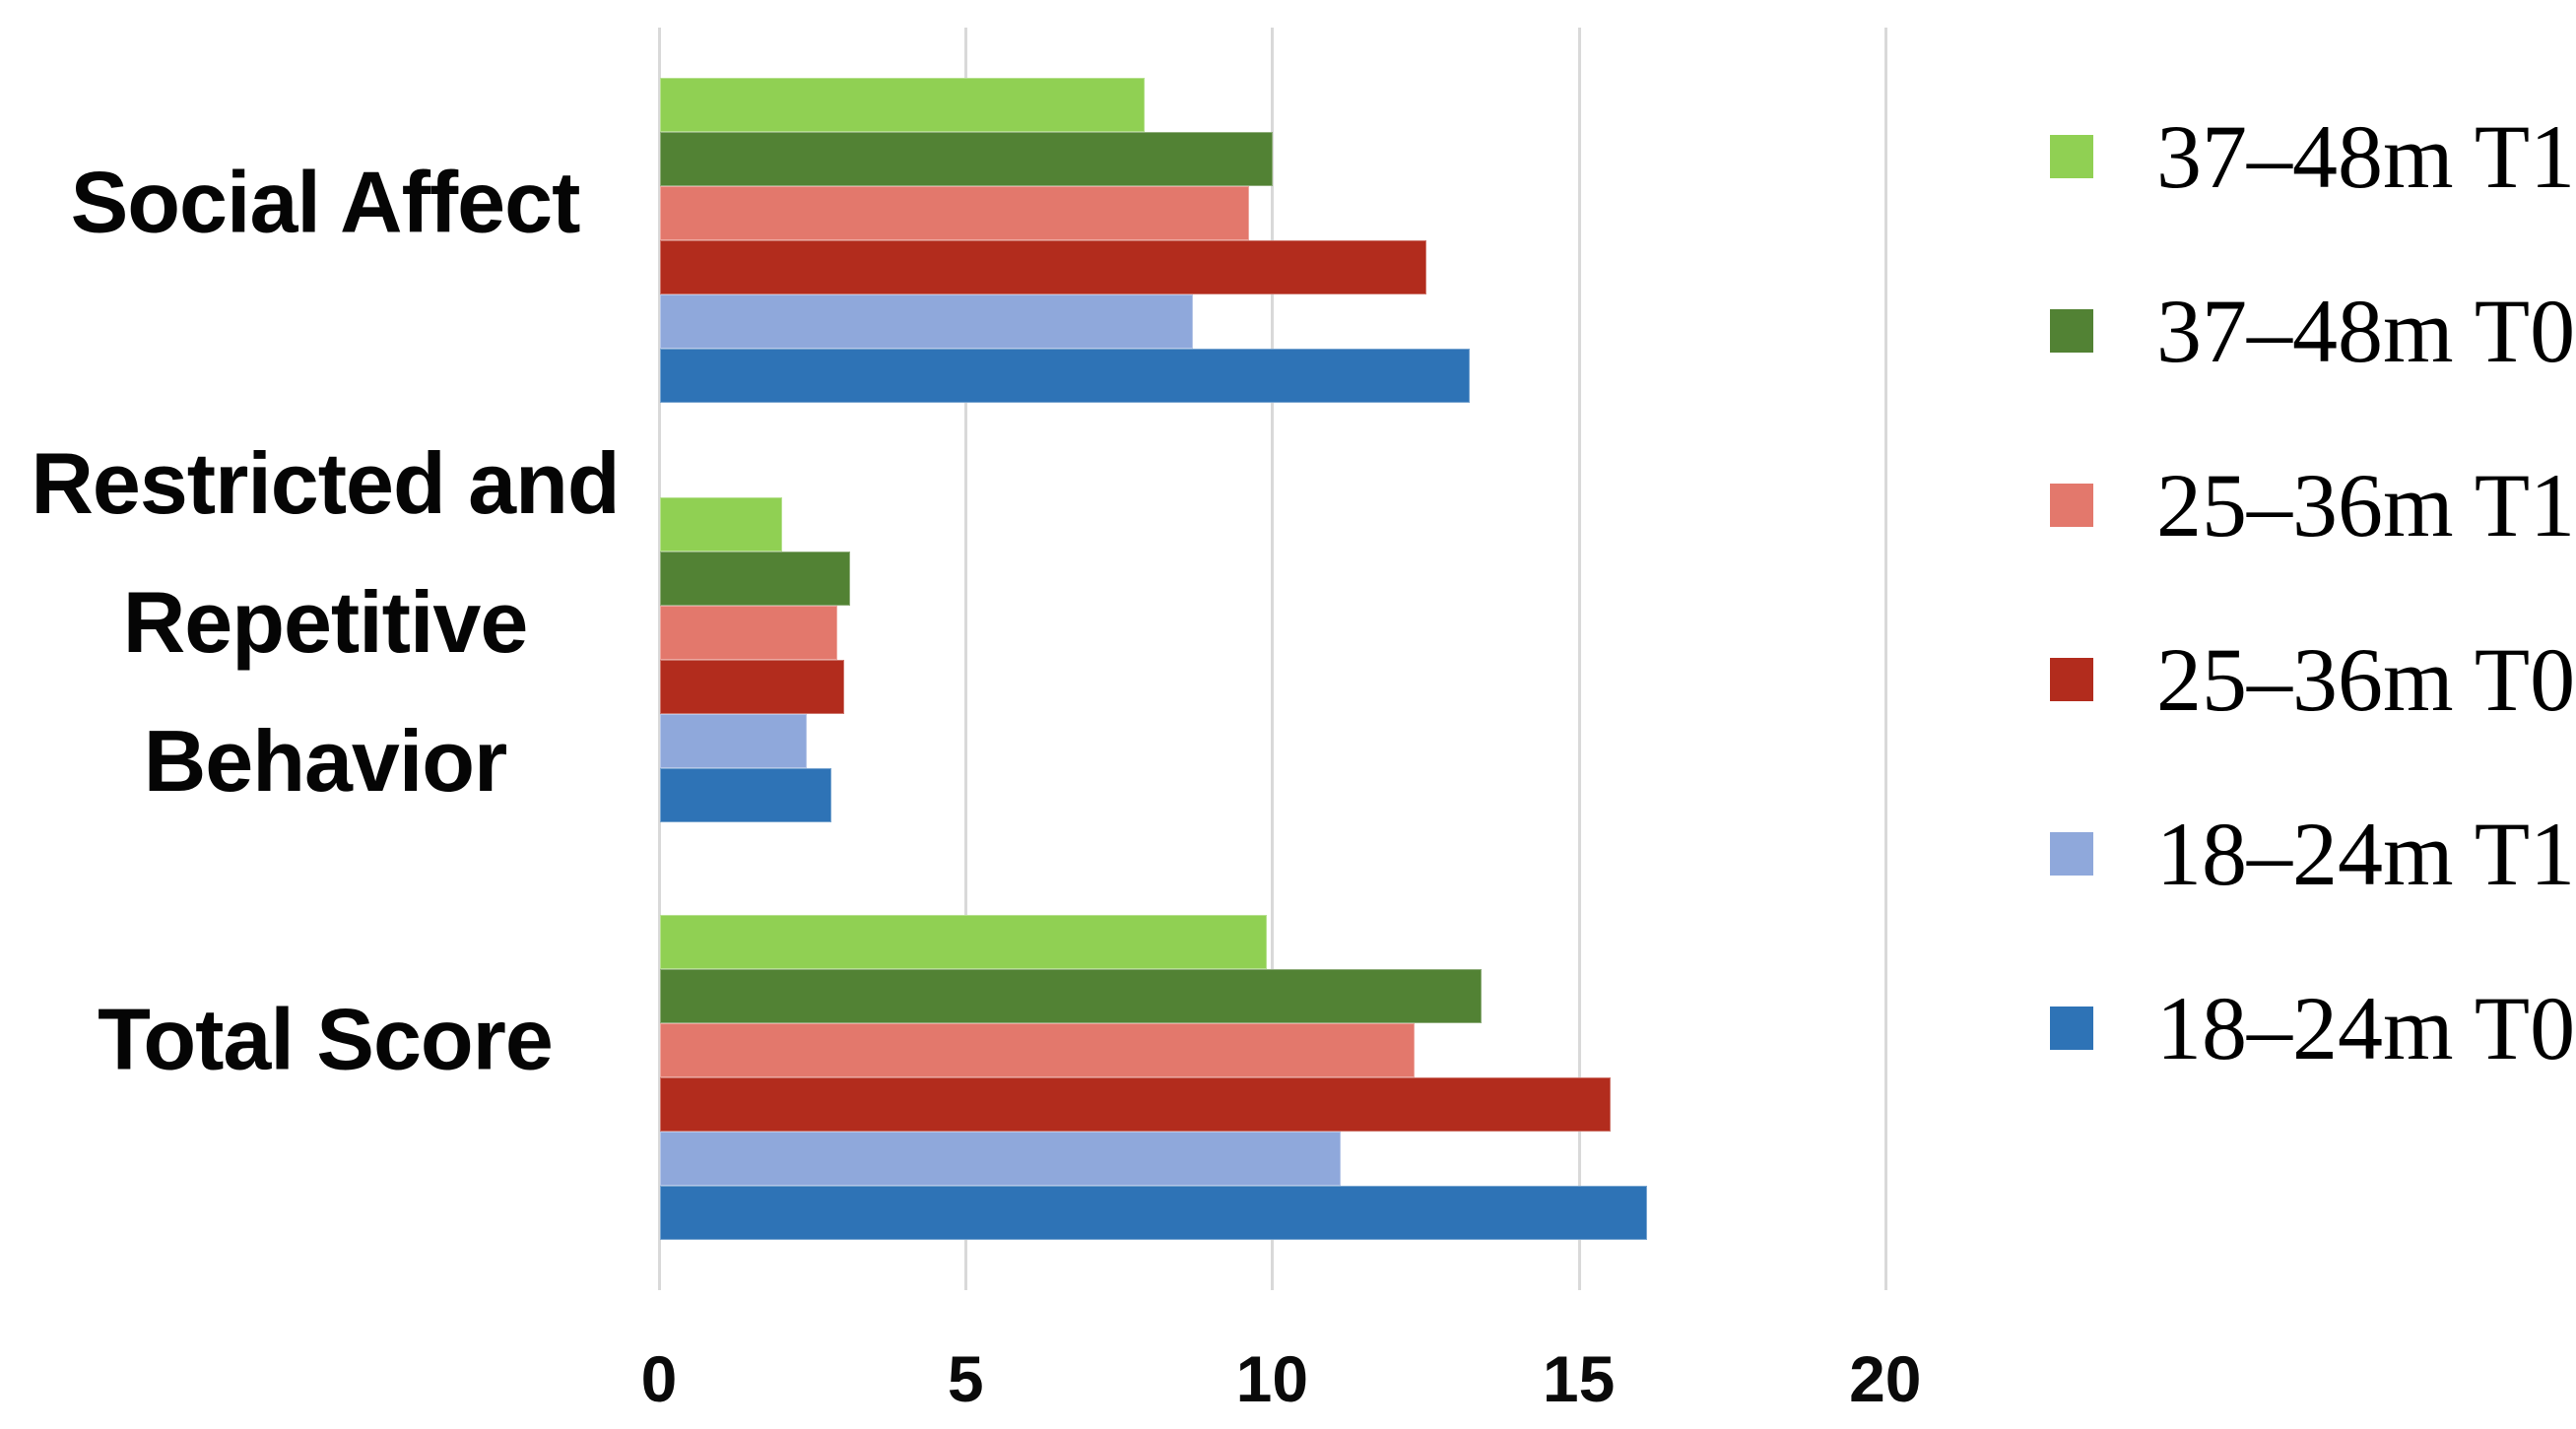 Image resolution: width=2576 pixels, height=1429 pixels. What do you see at coordinates (2366, 505) in the screenshot?
I see `legend-label: 25–36m T1` at bounding box center [2366, 505].